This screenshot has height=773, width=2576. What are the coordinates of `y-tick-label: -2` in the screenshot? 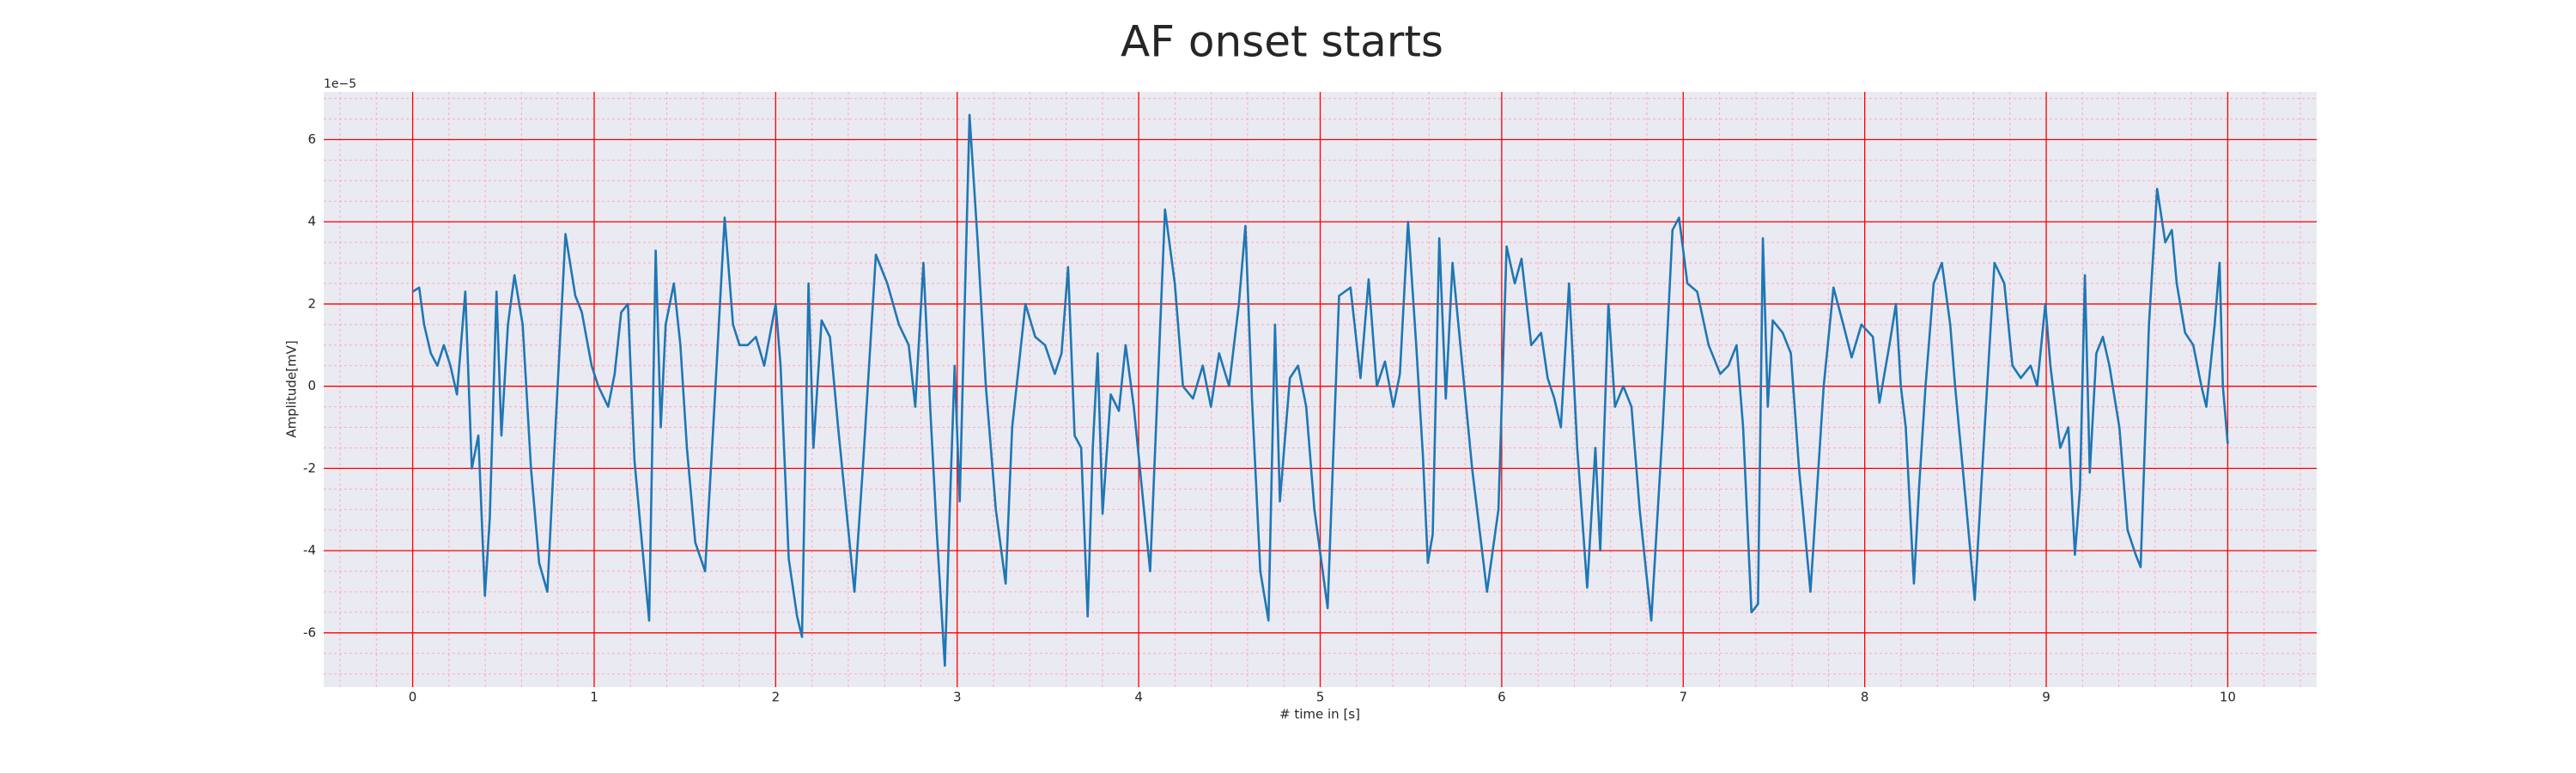 It's located at (310, 468).